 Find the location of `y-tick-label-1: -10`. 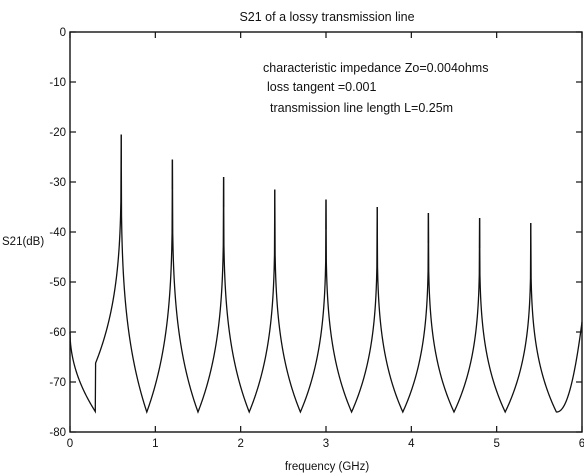

y-tick-label-1: -10 is located at coordinates (57, 83).